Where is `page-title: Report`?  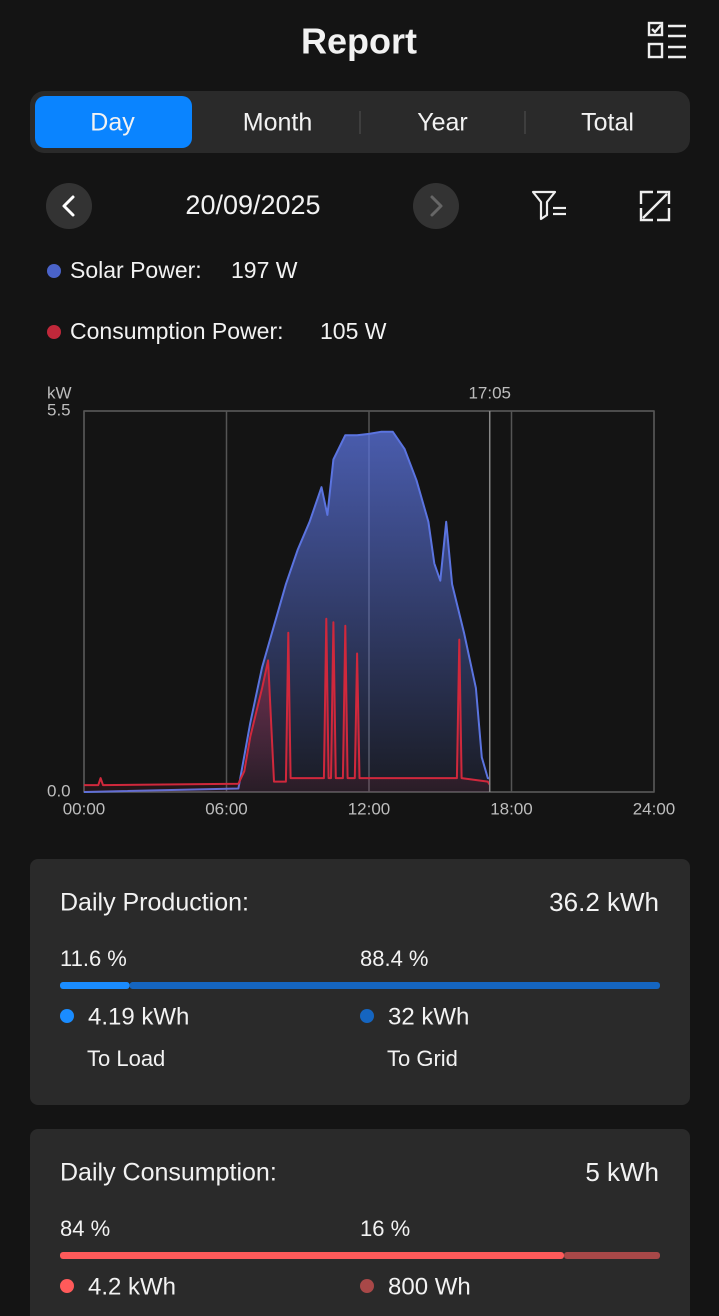
page-title: Report is located at coordinates (359, 41).